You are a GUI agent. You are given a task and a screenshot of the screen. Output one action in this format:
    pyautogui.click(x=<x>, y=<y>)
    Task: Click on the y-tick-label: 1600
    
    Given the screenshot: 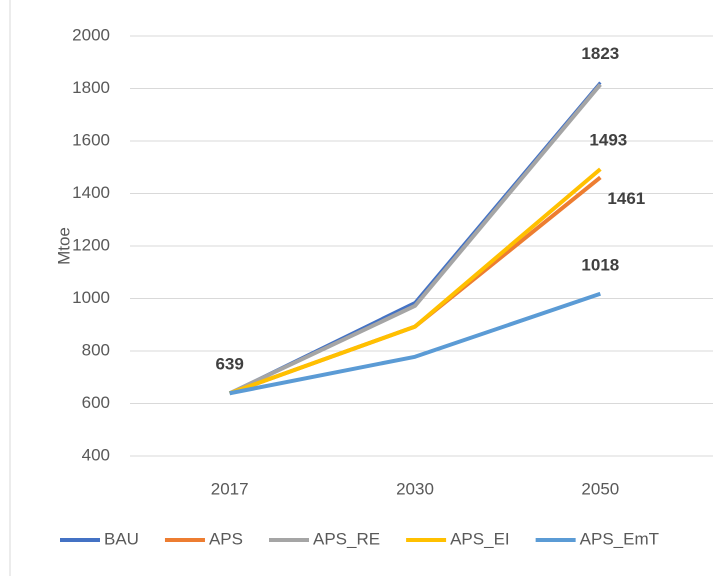 What is the action you would take?
    pyautogui.click(x=91, y=139)
    